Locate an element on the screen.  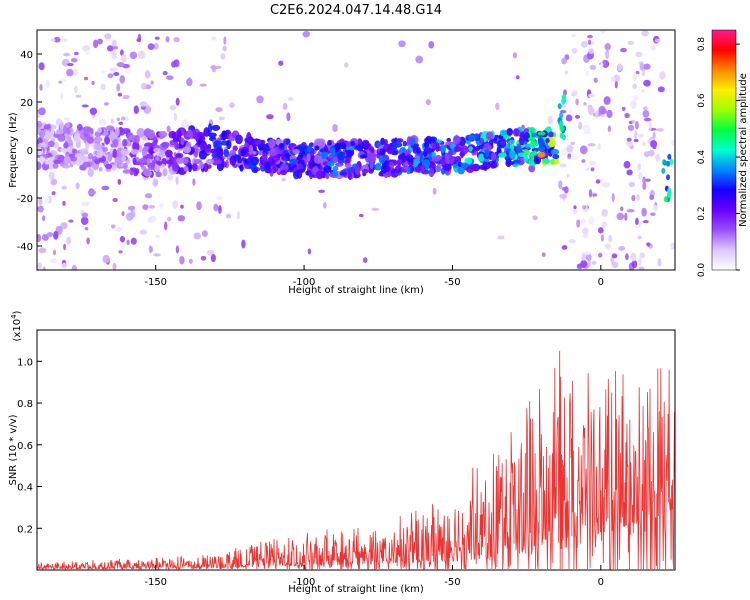
snr-x-label: Height of straight line (km) is located at coordinates (356, 589).